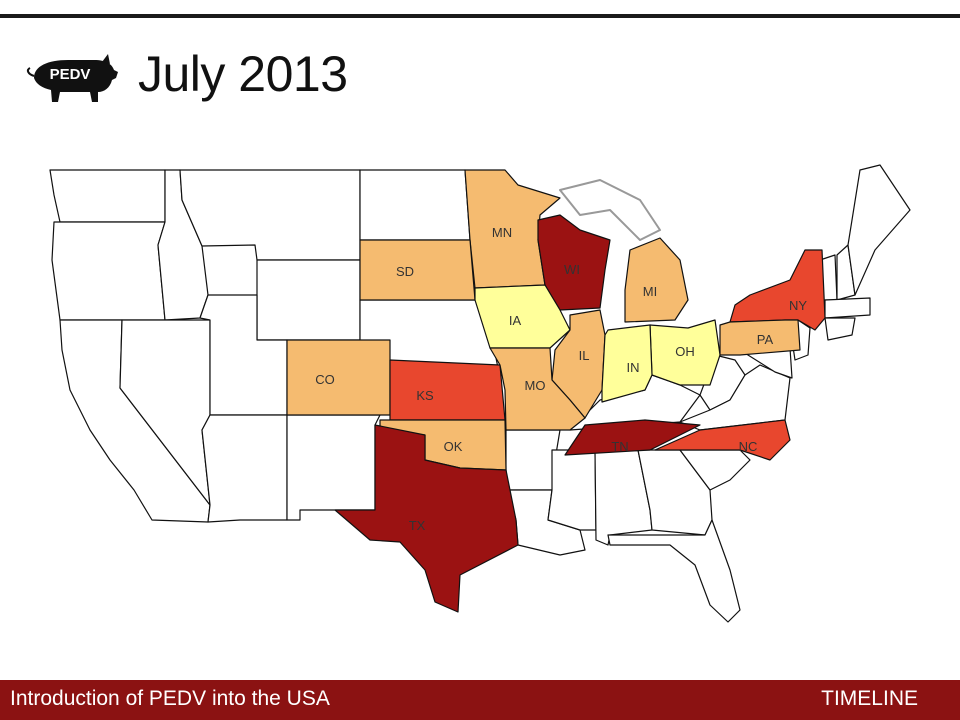 The width and height of the screenshot is (960, 720). What do you see at coordinates (633, 367) in the screenshot?
I see `state-label-in: IN` at bounding box center [633, 367].